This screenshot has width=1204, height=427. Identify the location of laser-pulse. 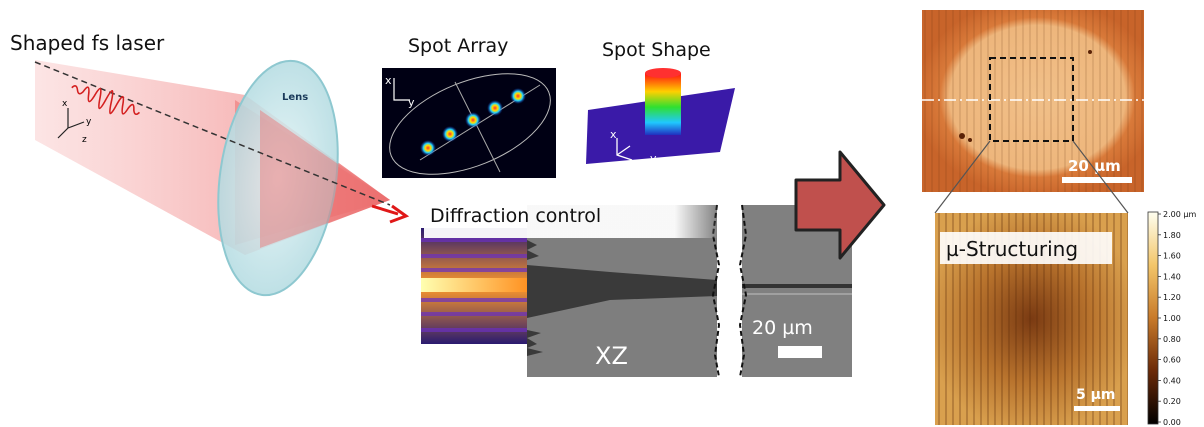
(106, 100).